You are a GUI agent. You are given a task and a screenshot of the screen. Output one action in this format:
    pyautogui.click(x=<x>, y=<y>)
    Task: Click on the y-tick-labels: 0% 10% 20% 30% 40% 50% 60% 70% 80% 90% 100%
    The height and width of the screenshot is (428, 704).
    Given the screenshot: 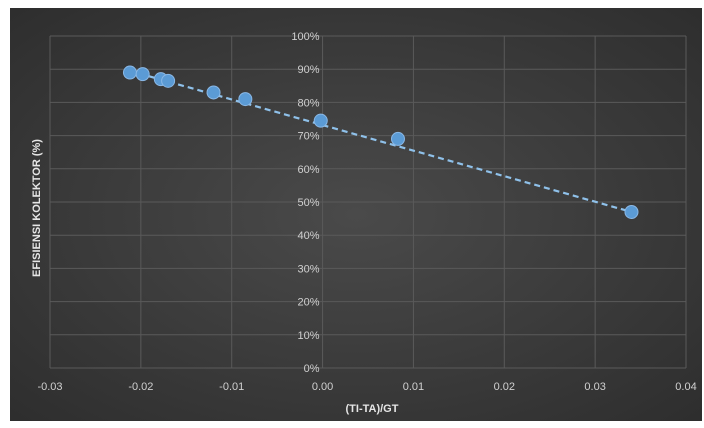 What is the action you would take?
    pyautogui.click(x=305, y=203)
    